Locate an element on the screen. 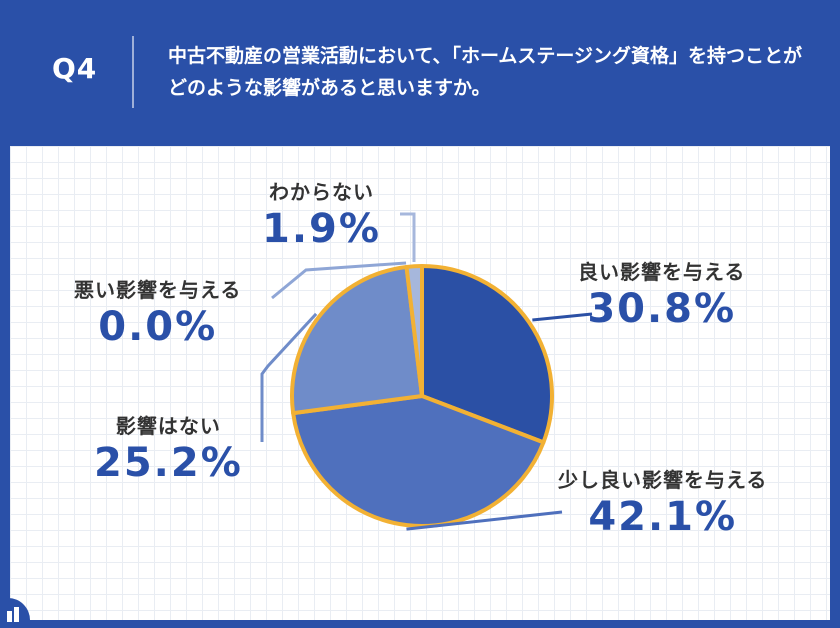 The image size is (840, 628). slice-good-impact is located at coordinates (487, 354).